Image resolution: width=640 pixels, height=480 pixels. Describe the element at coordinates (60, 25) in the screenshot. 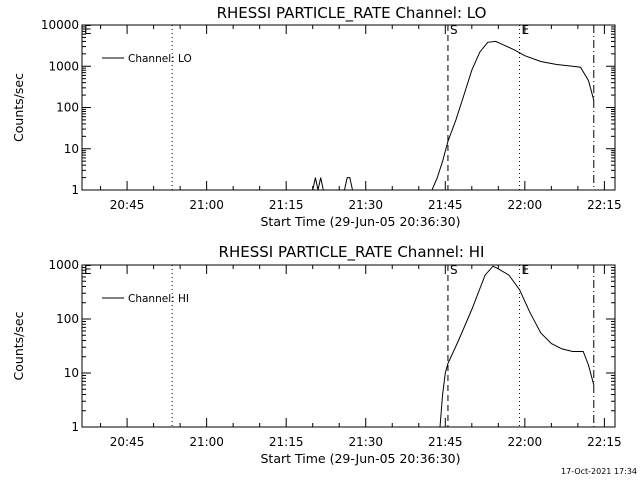

I see `y-tick-label: 10000` at that location.